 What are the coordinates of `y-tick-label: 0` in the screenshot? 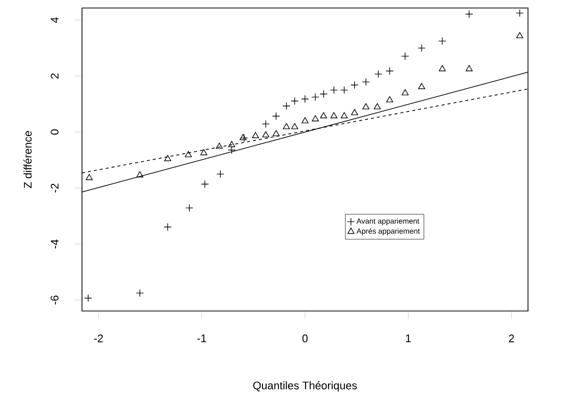 It's located at (54, 132).